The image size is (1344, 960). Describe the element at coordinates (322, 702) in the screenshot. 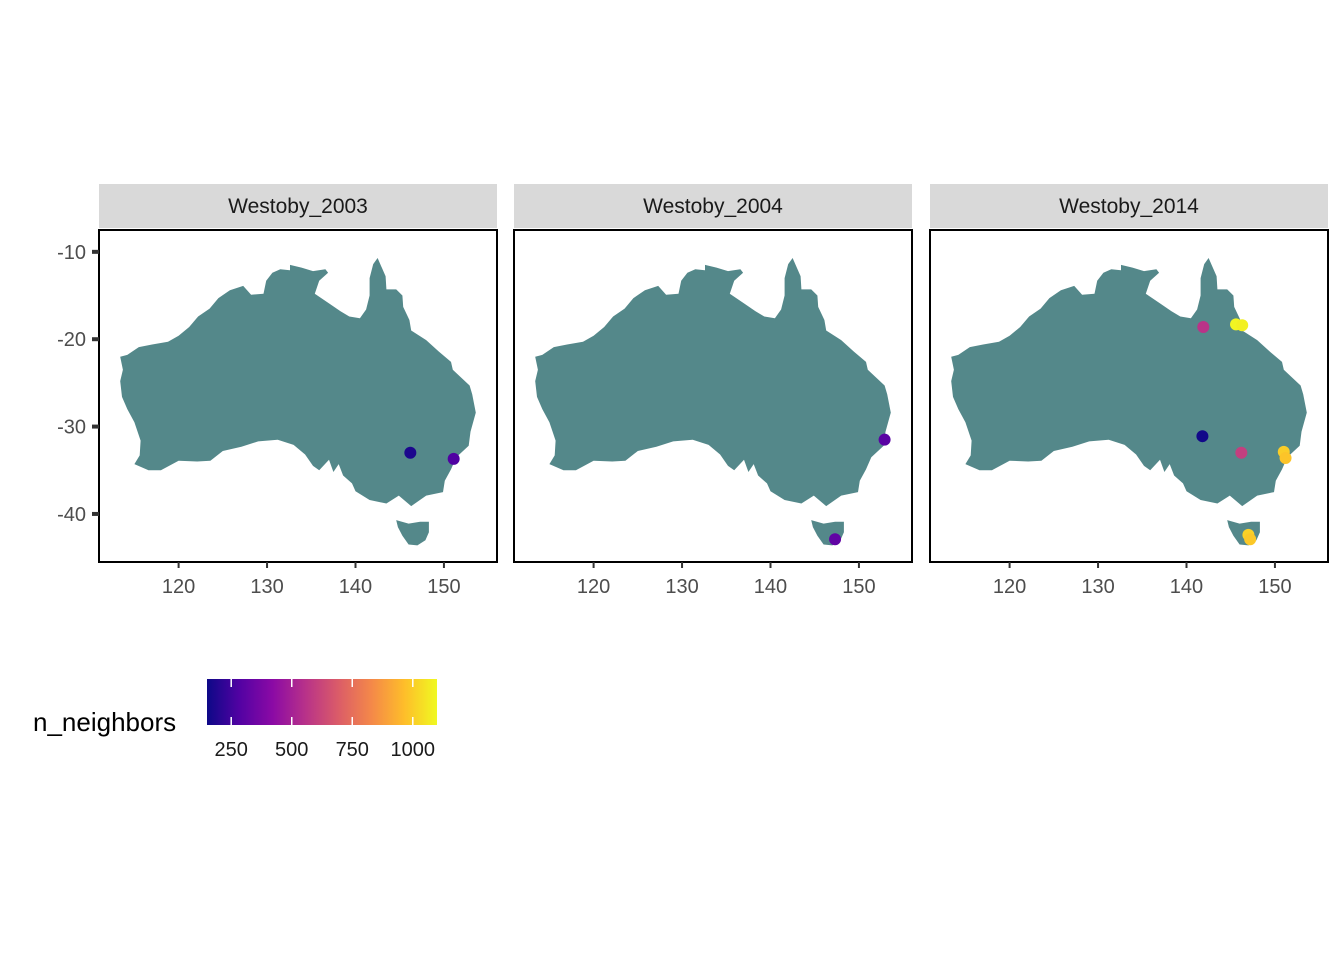

I see `legend-colorbar` at that location.